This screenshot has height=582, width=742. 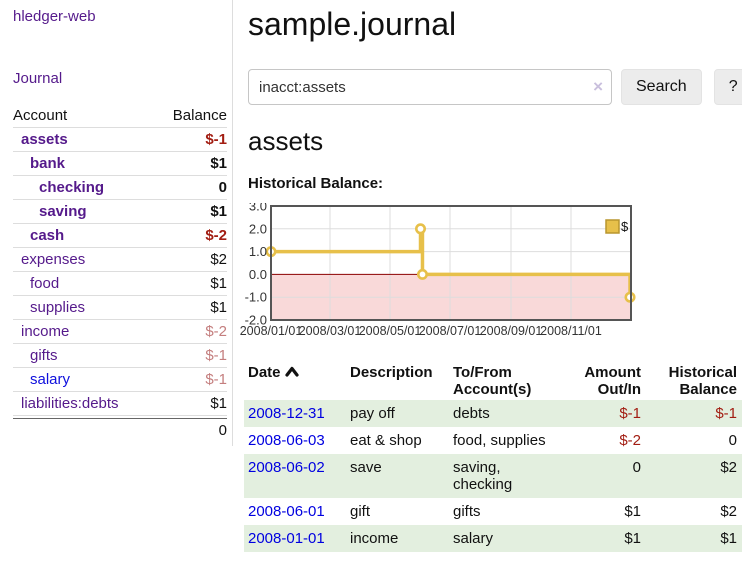 What do you see at coordinates (467, 511) in the screenshot?
I see `register-accounts-cell: gifts` at bounding box center [467, 511].